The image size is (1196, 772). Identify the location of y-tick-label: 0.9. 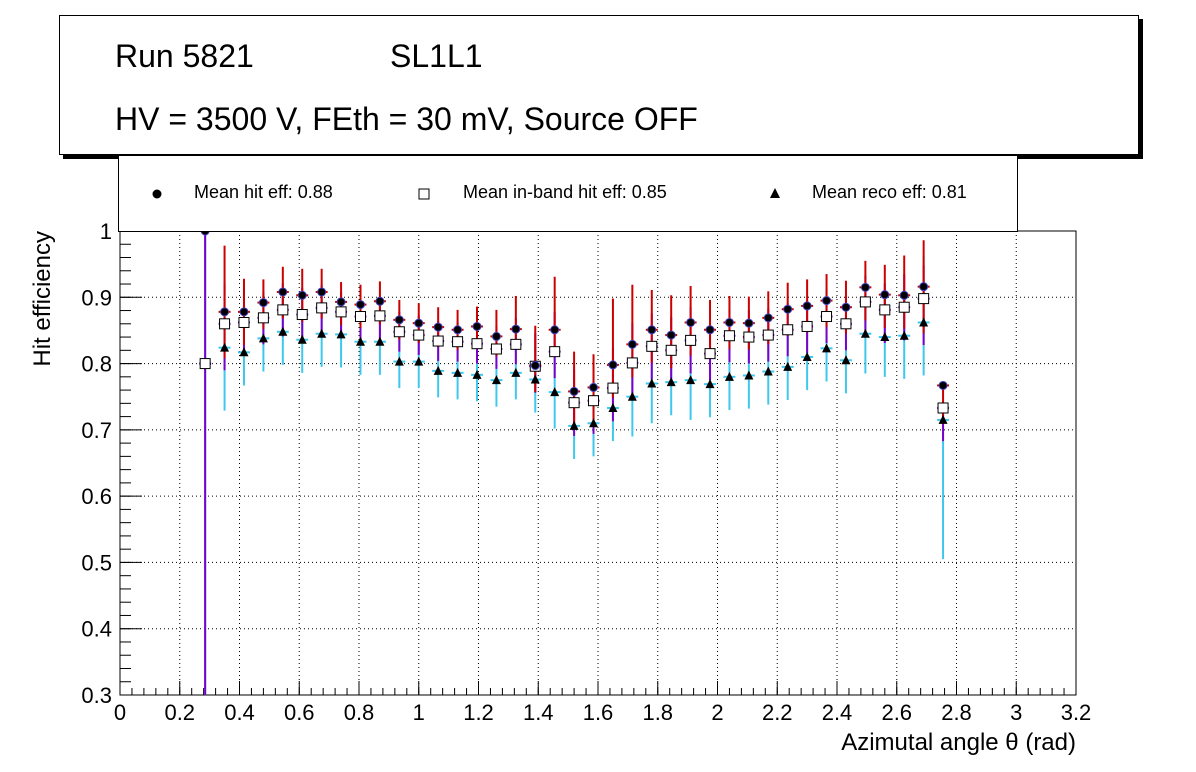
(96, 297).